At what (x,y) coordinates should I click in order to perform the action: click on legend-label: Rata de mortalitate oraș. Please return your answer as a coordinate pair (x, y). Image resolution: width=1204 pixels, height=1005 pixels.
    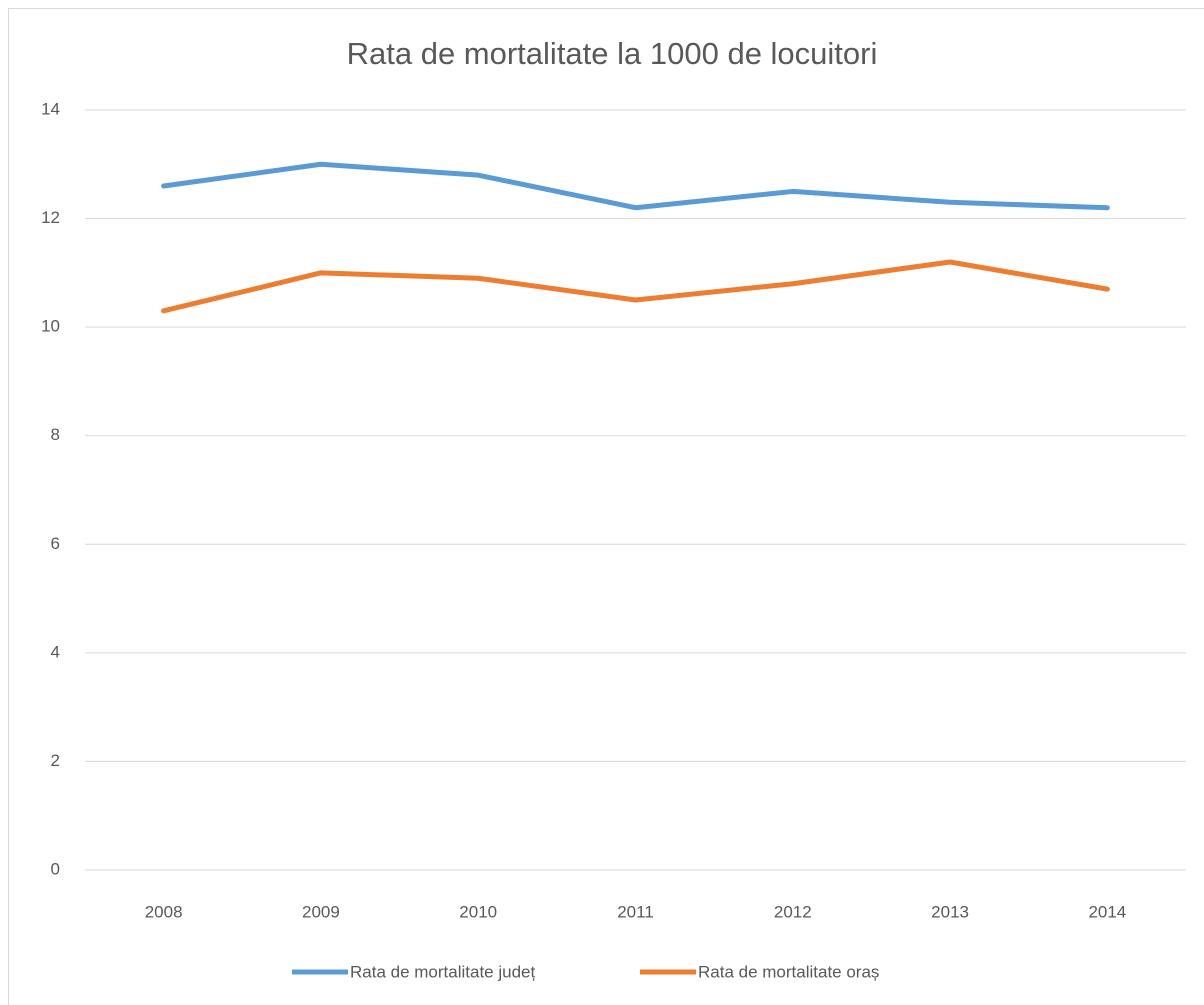
    Looking at the image, I should click on (788, 971).